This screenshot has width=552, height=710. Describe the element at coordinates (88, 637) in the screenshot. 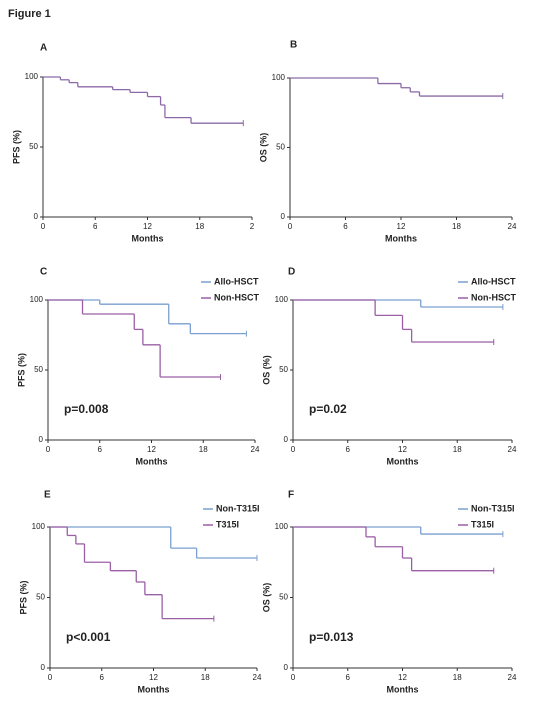

I see `annotation: p<0.001` at that location.